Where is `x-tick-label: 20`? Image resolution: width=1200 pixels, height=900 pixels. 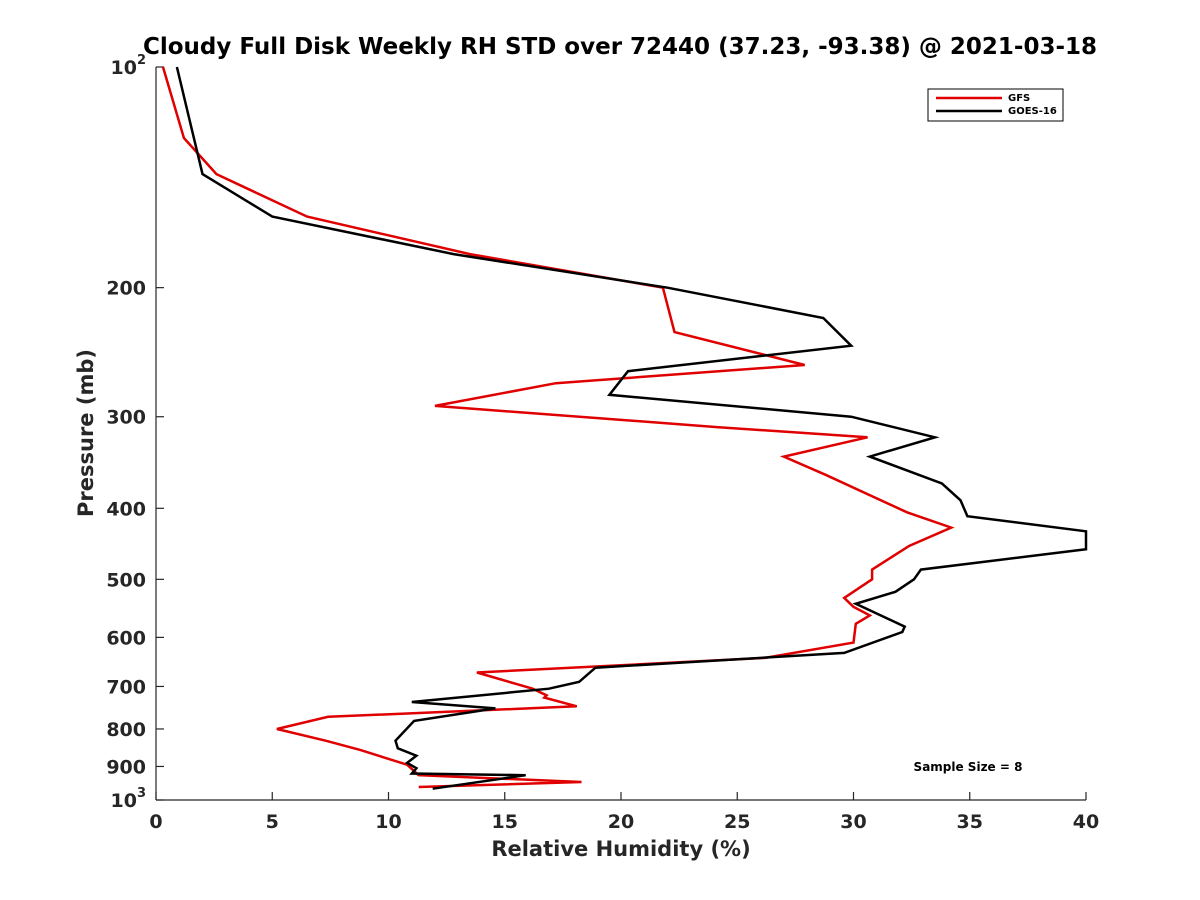
x-tick-label: 20 is located at coordinates (621, 822).